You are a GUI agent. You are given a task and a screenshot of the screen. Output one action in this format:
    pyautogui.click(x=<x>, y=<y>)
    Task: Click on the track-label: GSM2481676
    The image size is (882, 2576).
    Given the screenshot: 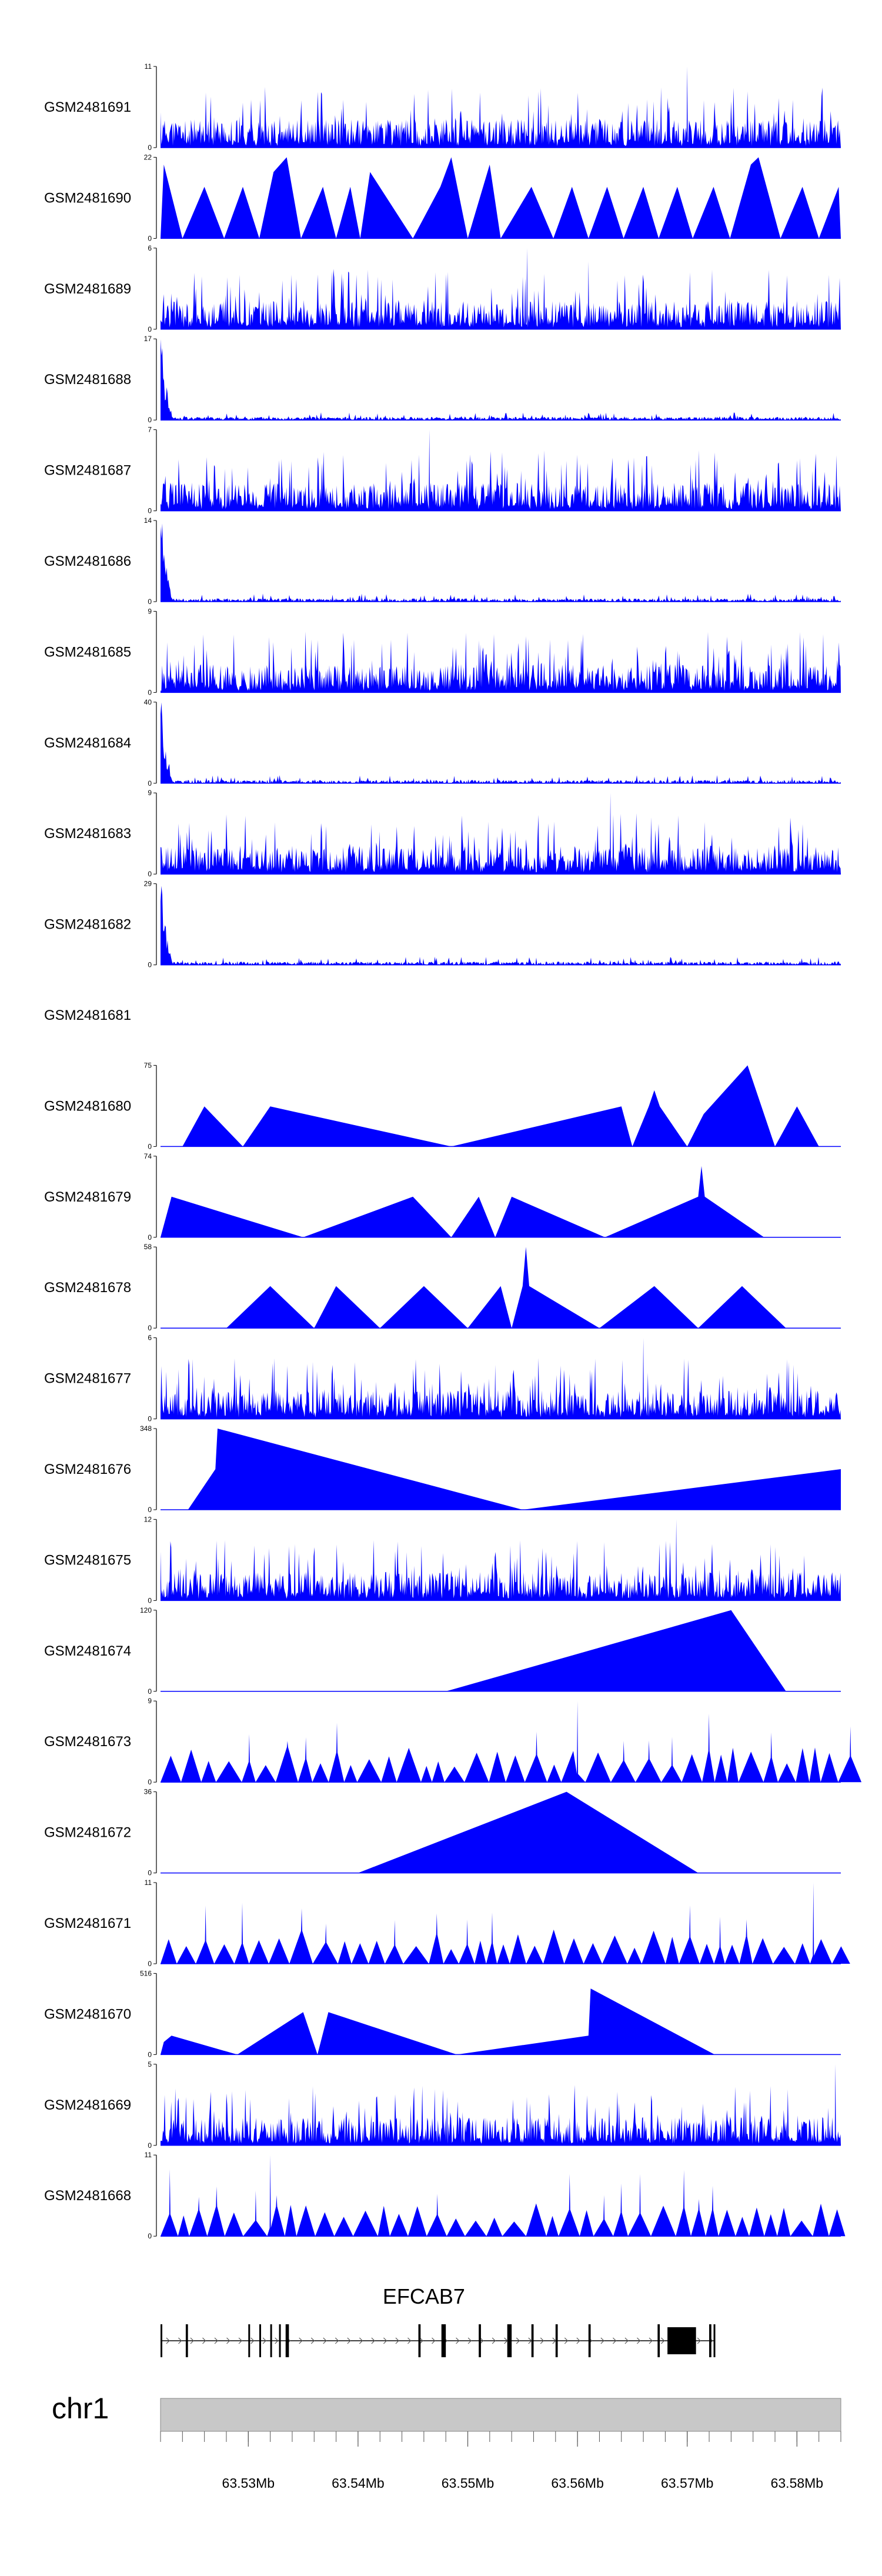 What is the action you would take?
    pyautogui.click(x=87, y=1469)
    